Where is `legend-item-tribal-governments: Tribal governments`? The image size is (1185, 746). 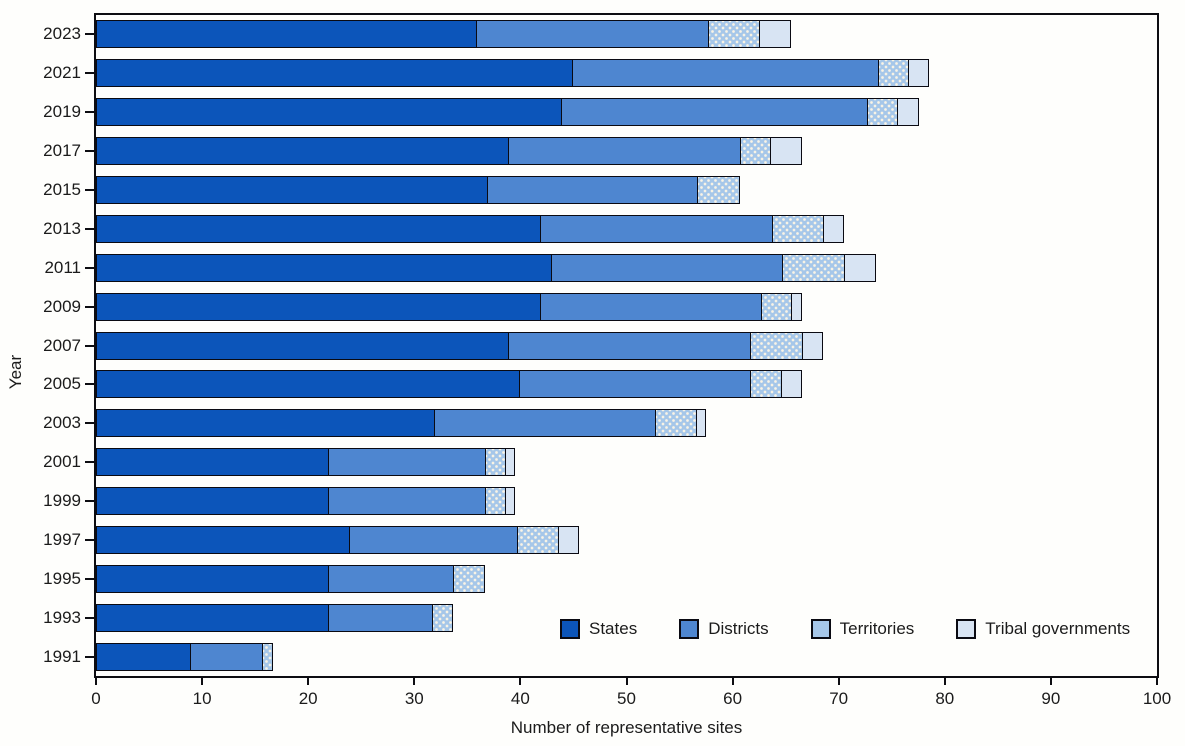 legend-item-tribal-governments: Tribal governments is located at coordinates (1043, 629).